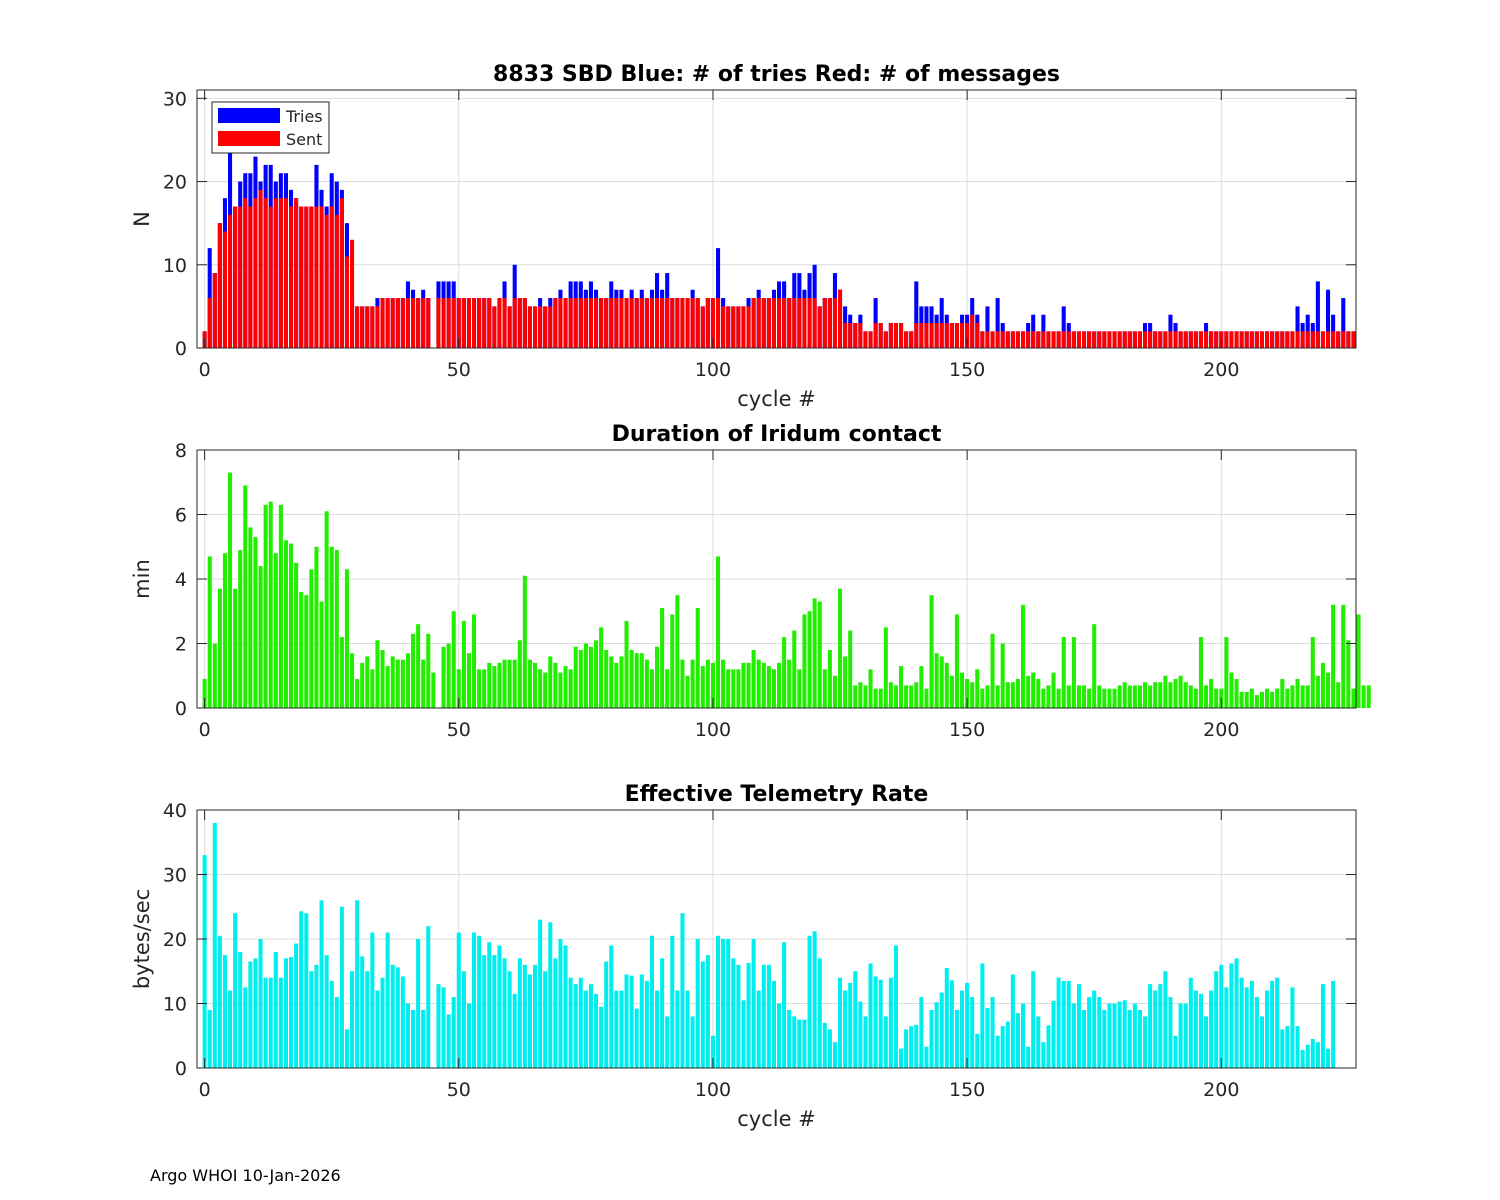  Describe the element at coordinates (175, 183) in the screenshot. I see `sbd-ytick-label: 20` at that location.